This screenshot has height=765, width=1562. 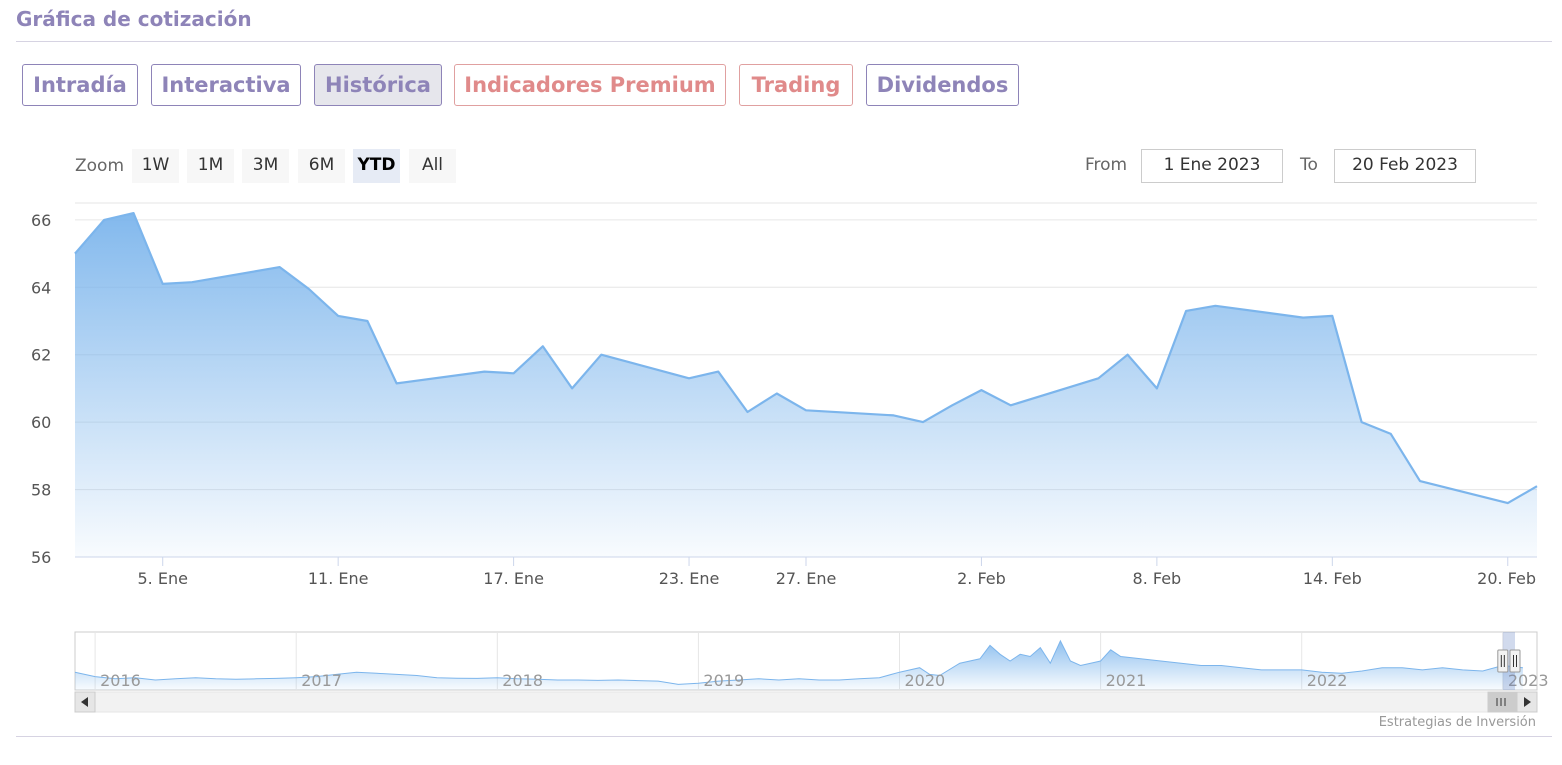 What do you see at coordinates (41, 557) in the screenshot?
I see `y-tick-label: 56` at bounding box center [41, 557].